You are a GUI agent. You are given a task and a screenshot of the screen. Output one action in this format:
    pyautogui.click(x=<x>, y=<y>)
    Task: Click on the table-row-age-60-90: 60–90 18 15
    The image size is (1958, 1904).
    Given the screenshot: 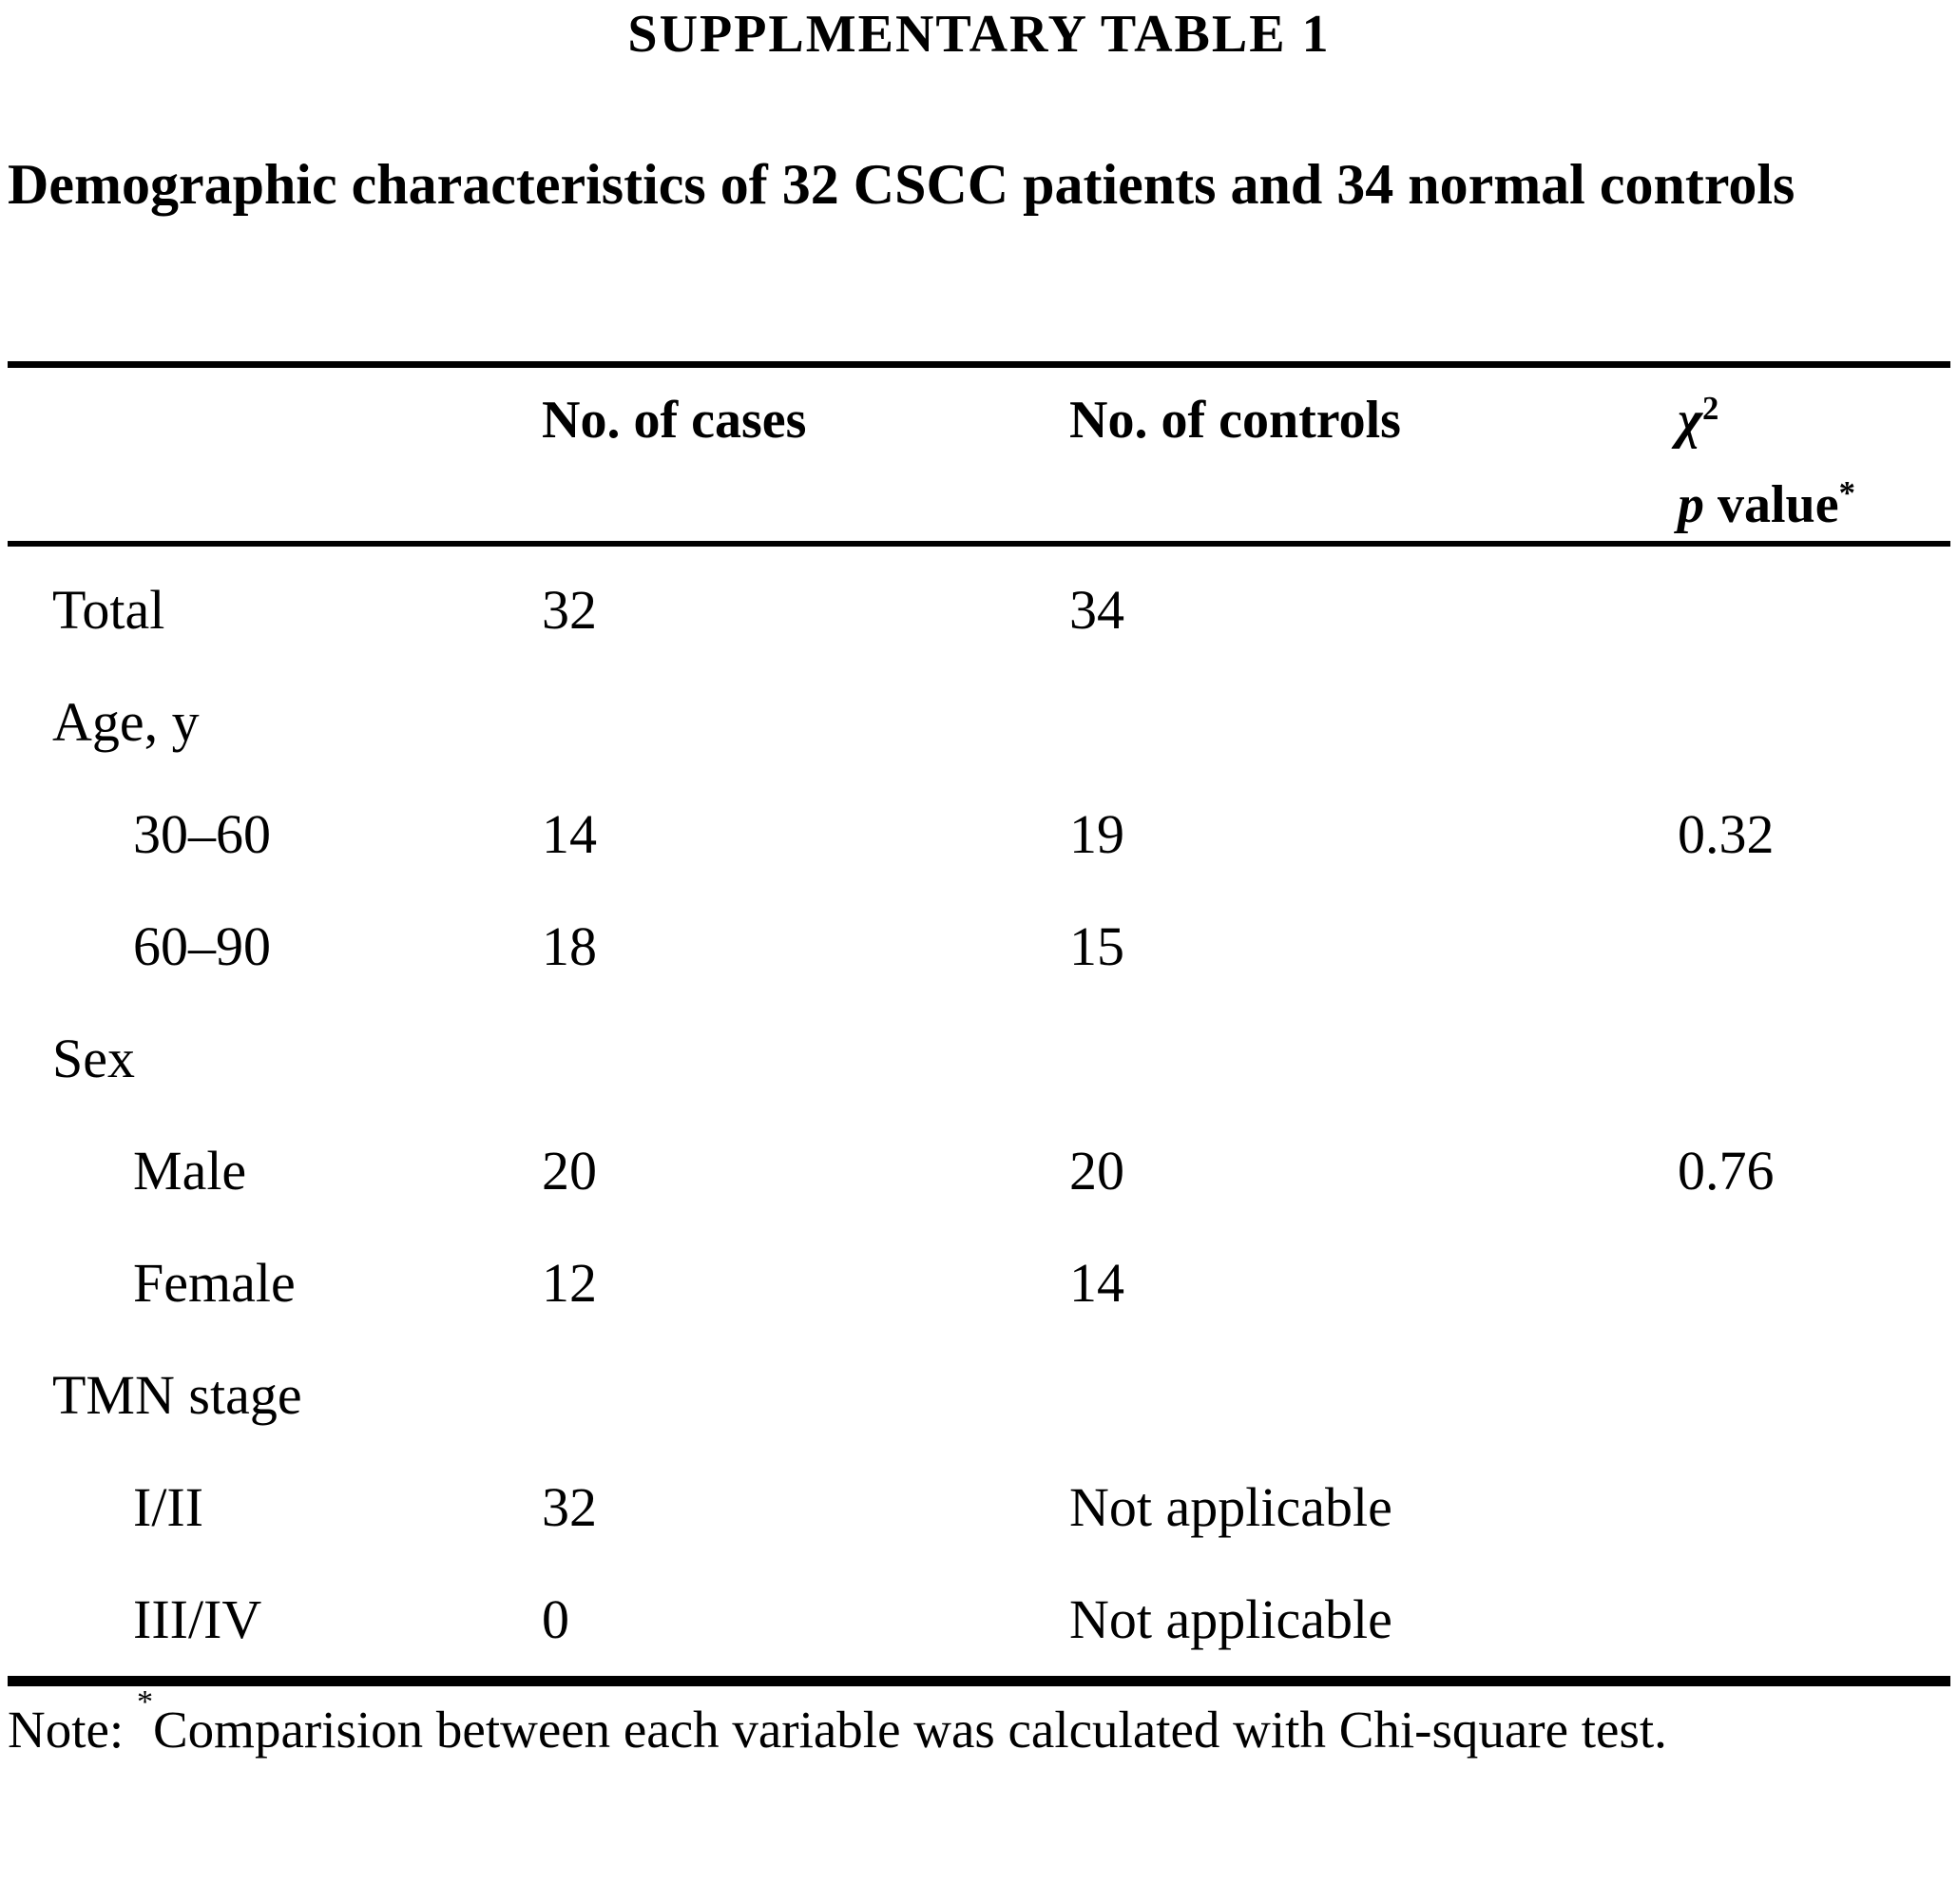 What is the action you would take?
    pyautogui.click(x=979, y=947)
    